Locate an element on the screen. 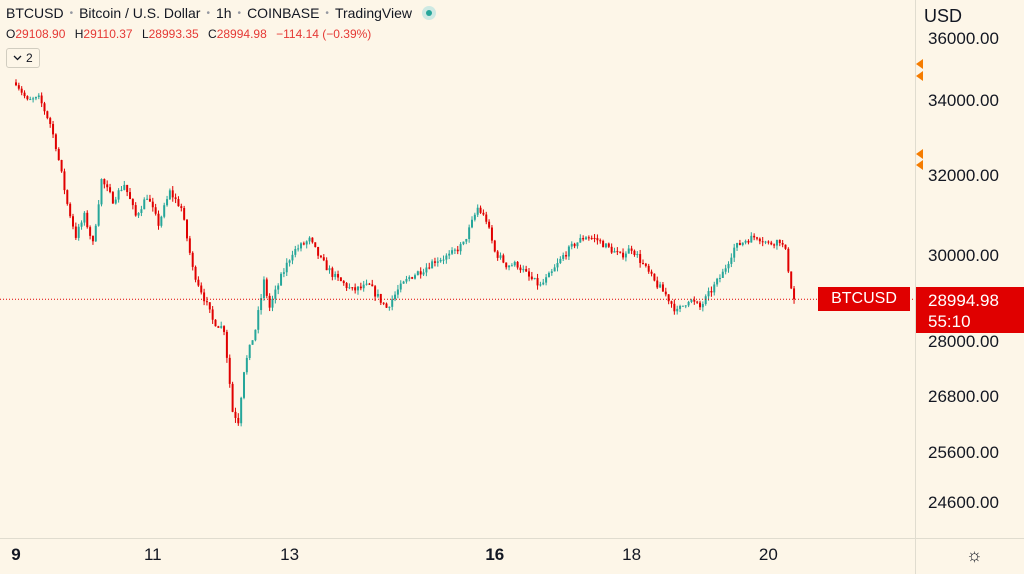  gear-icon: ☼ is located at coordinates (974, 555).